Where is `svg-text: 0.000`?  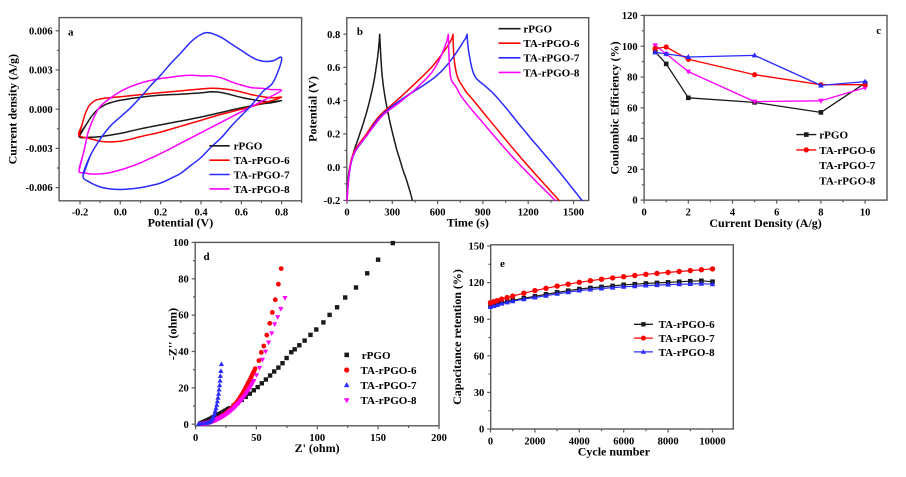 svg-text: 0.000 is located at coordinates (41, 110).